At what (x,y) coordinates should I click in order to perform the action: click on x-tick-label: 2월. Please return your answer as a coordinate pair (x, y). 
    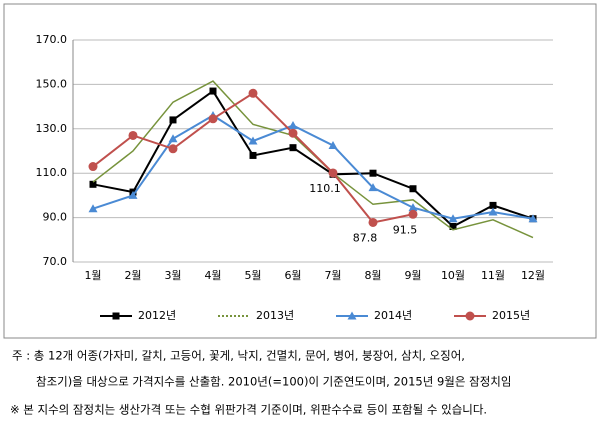
    Looking at the image, I should click on (132, 275).